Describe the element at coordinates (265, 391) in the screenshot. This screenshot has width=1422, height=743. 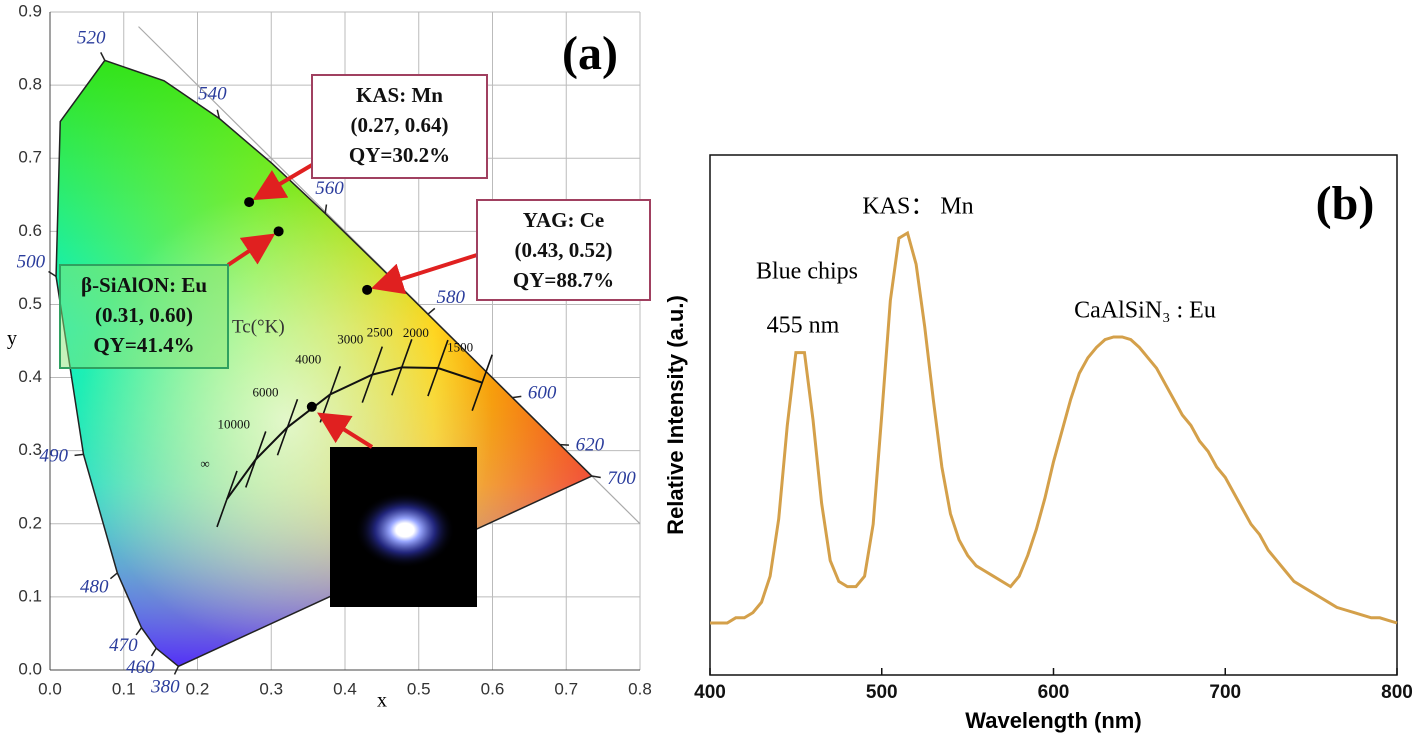
I see `cct-label: 6000` at that location.